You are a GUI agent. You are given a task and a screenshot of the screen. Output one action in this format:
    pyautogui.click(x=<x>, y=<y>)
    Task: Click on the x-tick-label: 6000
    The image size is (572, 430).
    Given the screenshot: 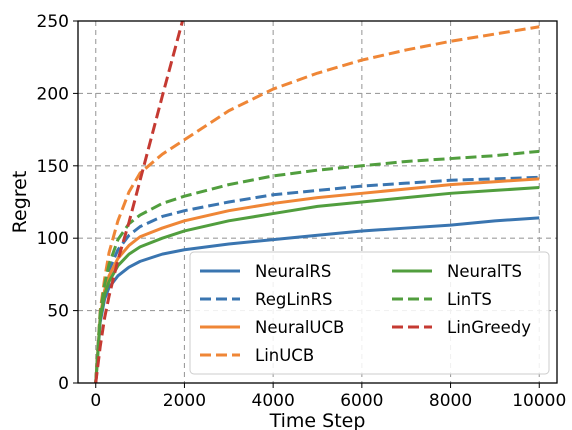 What is the action you would take?
    pyautogui.click(x=361, y=401)
    